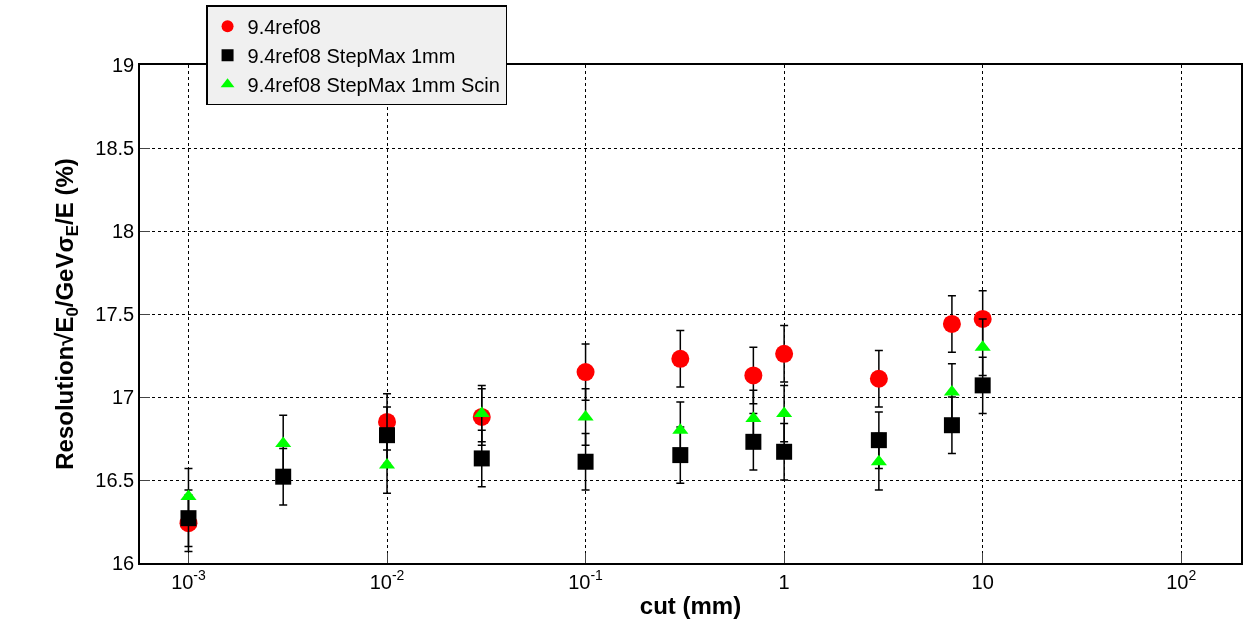 This screenshot has width=1248, height=643. I want to click on y-tick-label: 18, so click(123, 231).